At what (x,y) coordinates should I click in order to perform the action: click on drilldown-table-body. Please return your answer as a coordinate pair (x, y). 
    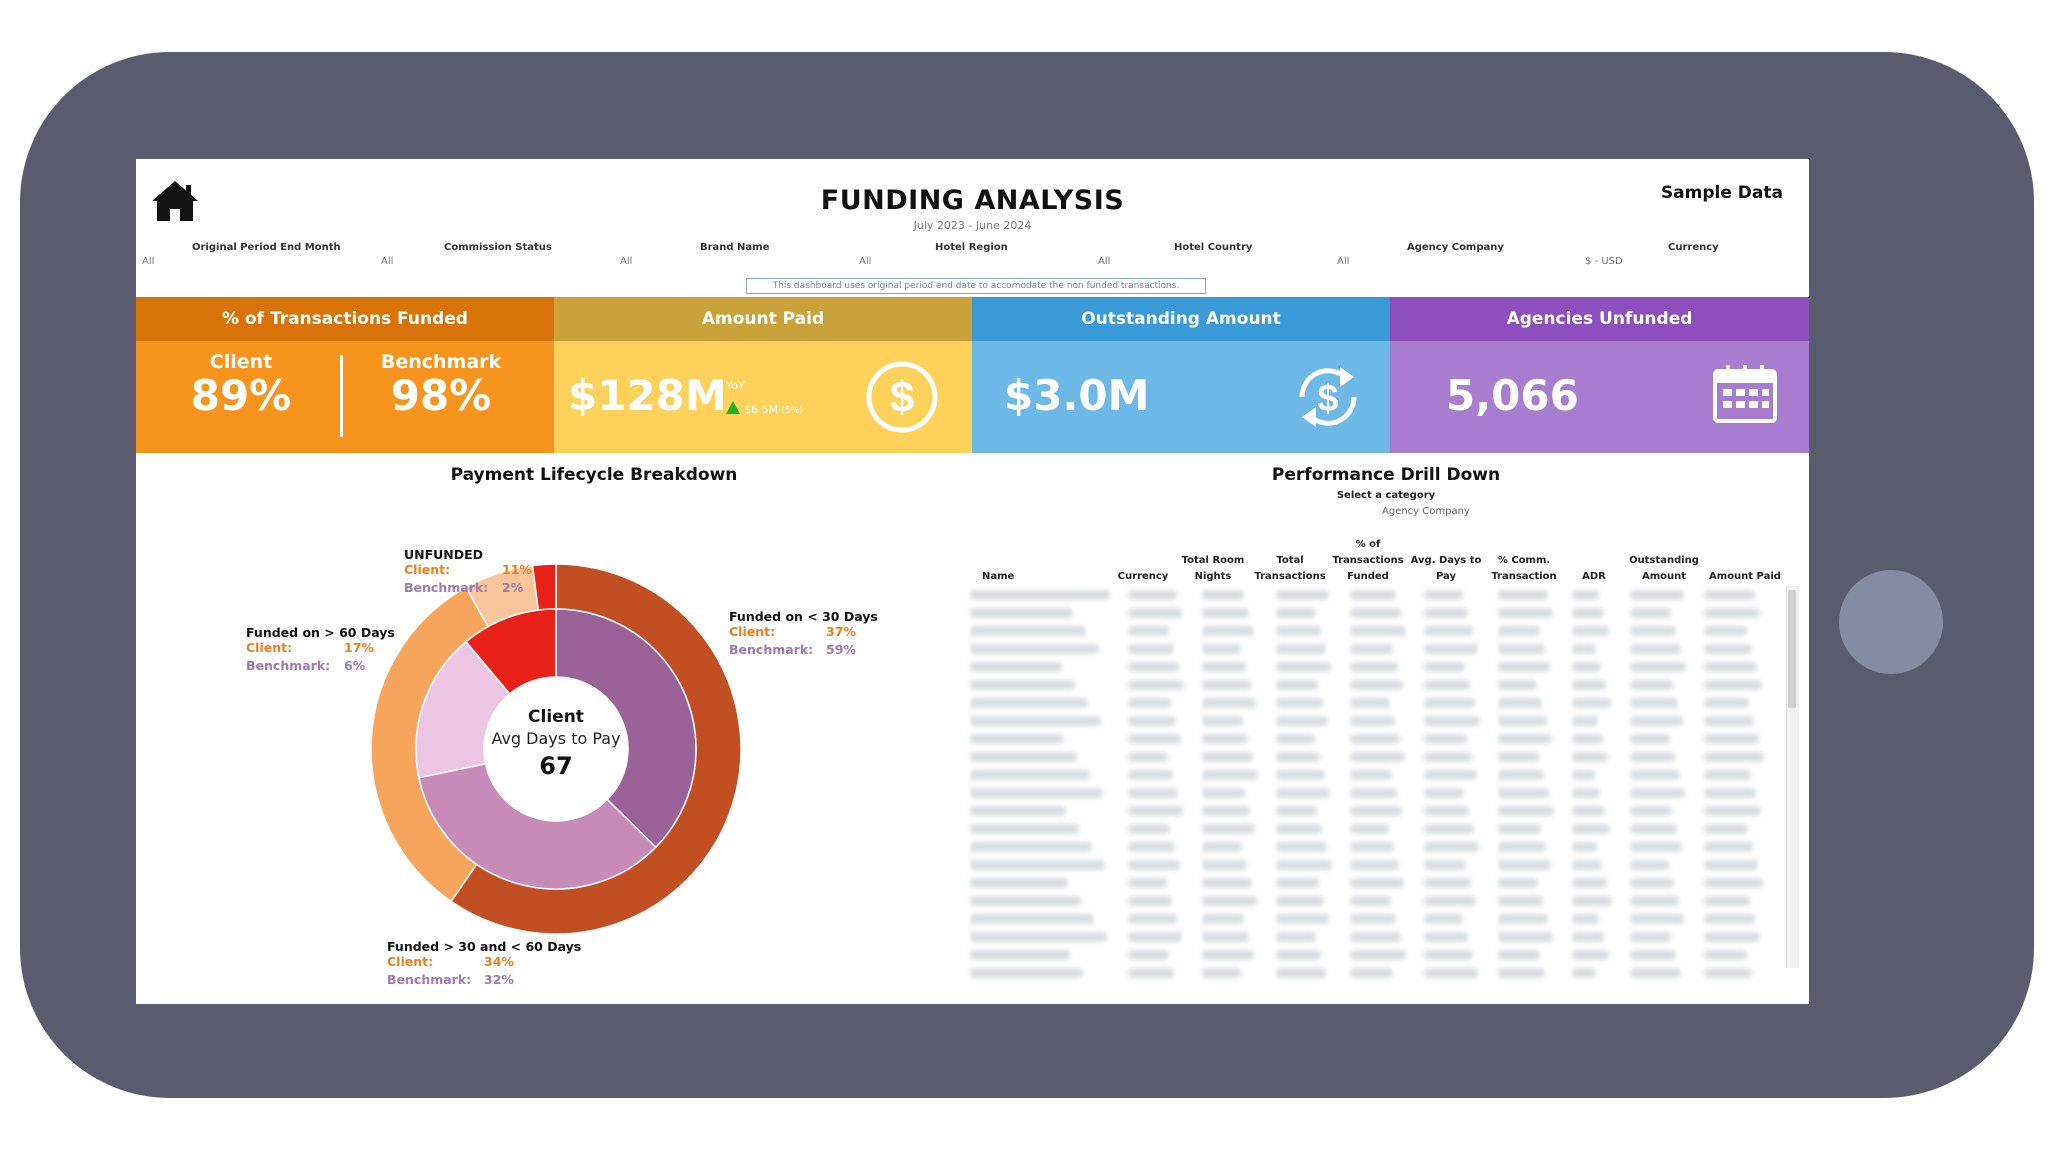
    Looking at the image, I should click on (1369, 789).